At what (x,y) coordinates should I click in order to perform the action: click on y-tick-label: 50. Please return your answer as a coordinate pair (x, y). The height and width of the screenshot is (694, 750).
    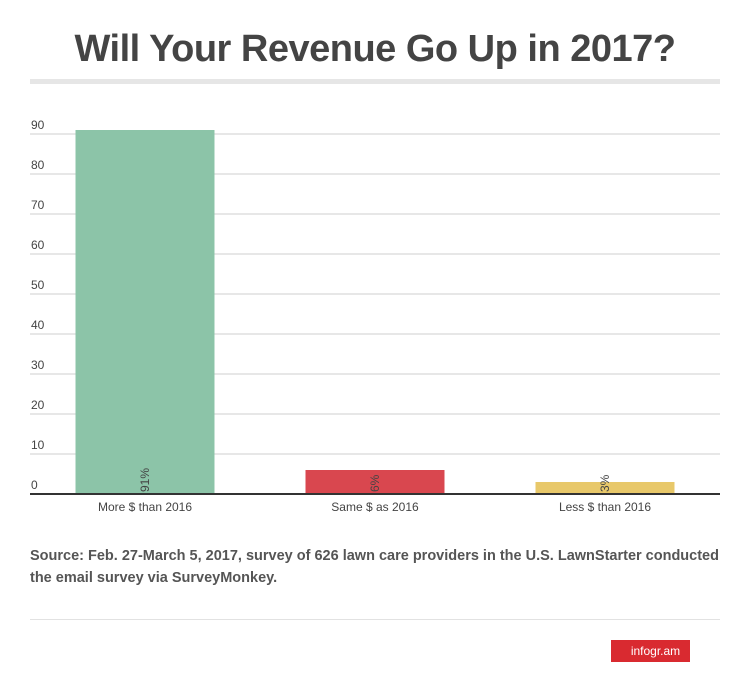
    Looking at the image, I should click on (38, 285).